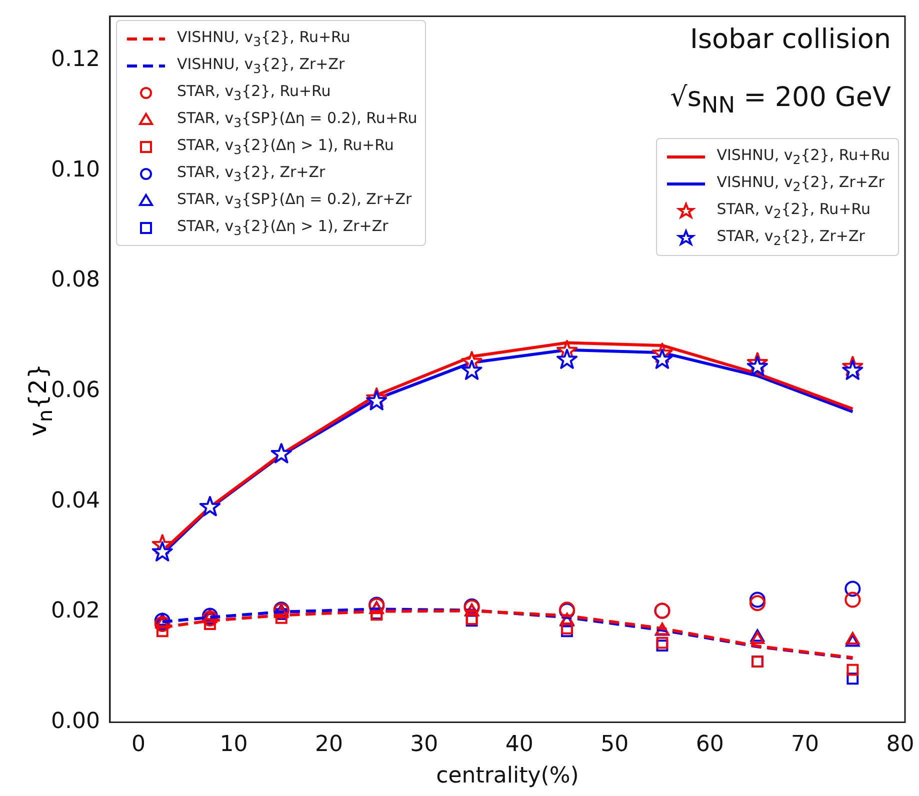 The height and width of the screenshot is (796, 919). Describe the element at coordinates (424, 745) in the screenshot. I see `x-tick-label: 30` at that location.